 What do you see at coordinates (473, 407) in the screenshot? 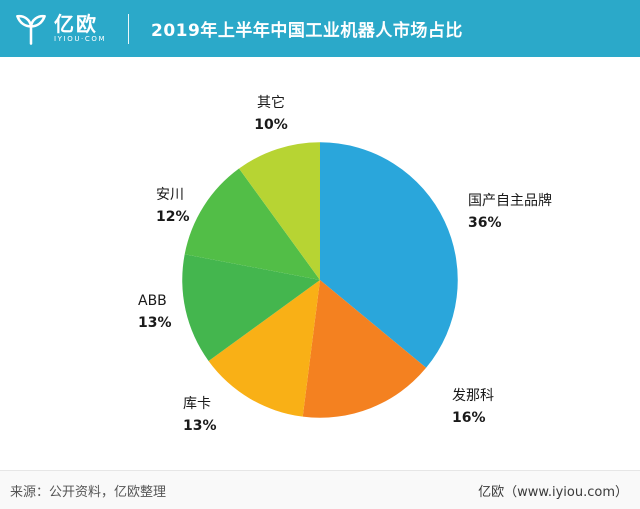
I see `slice-label-fanuc: 发那科 16%` at bounding box center [473, 407].